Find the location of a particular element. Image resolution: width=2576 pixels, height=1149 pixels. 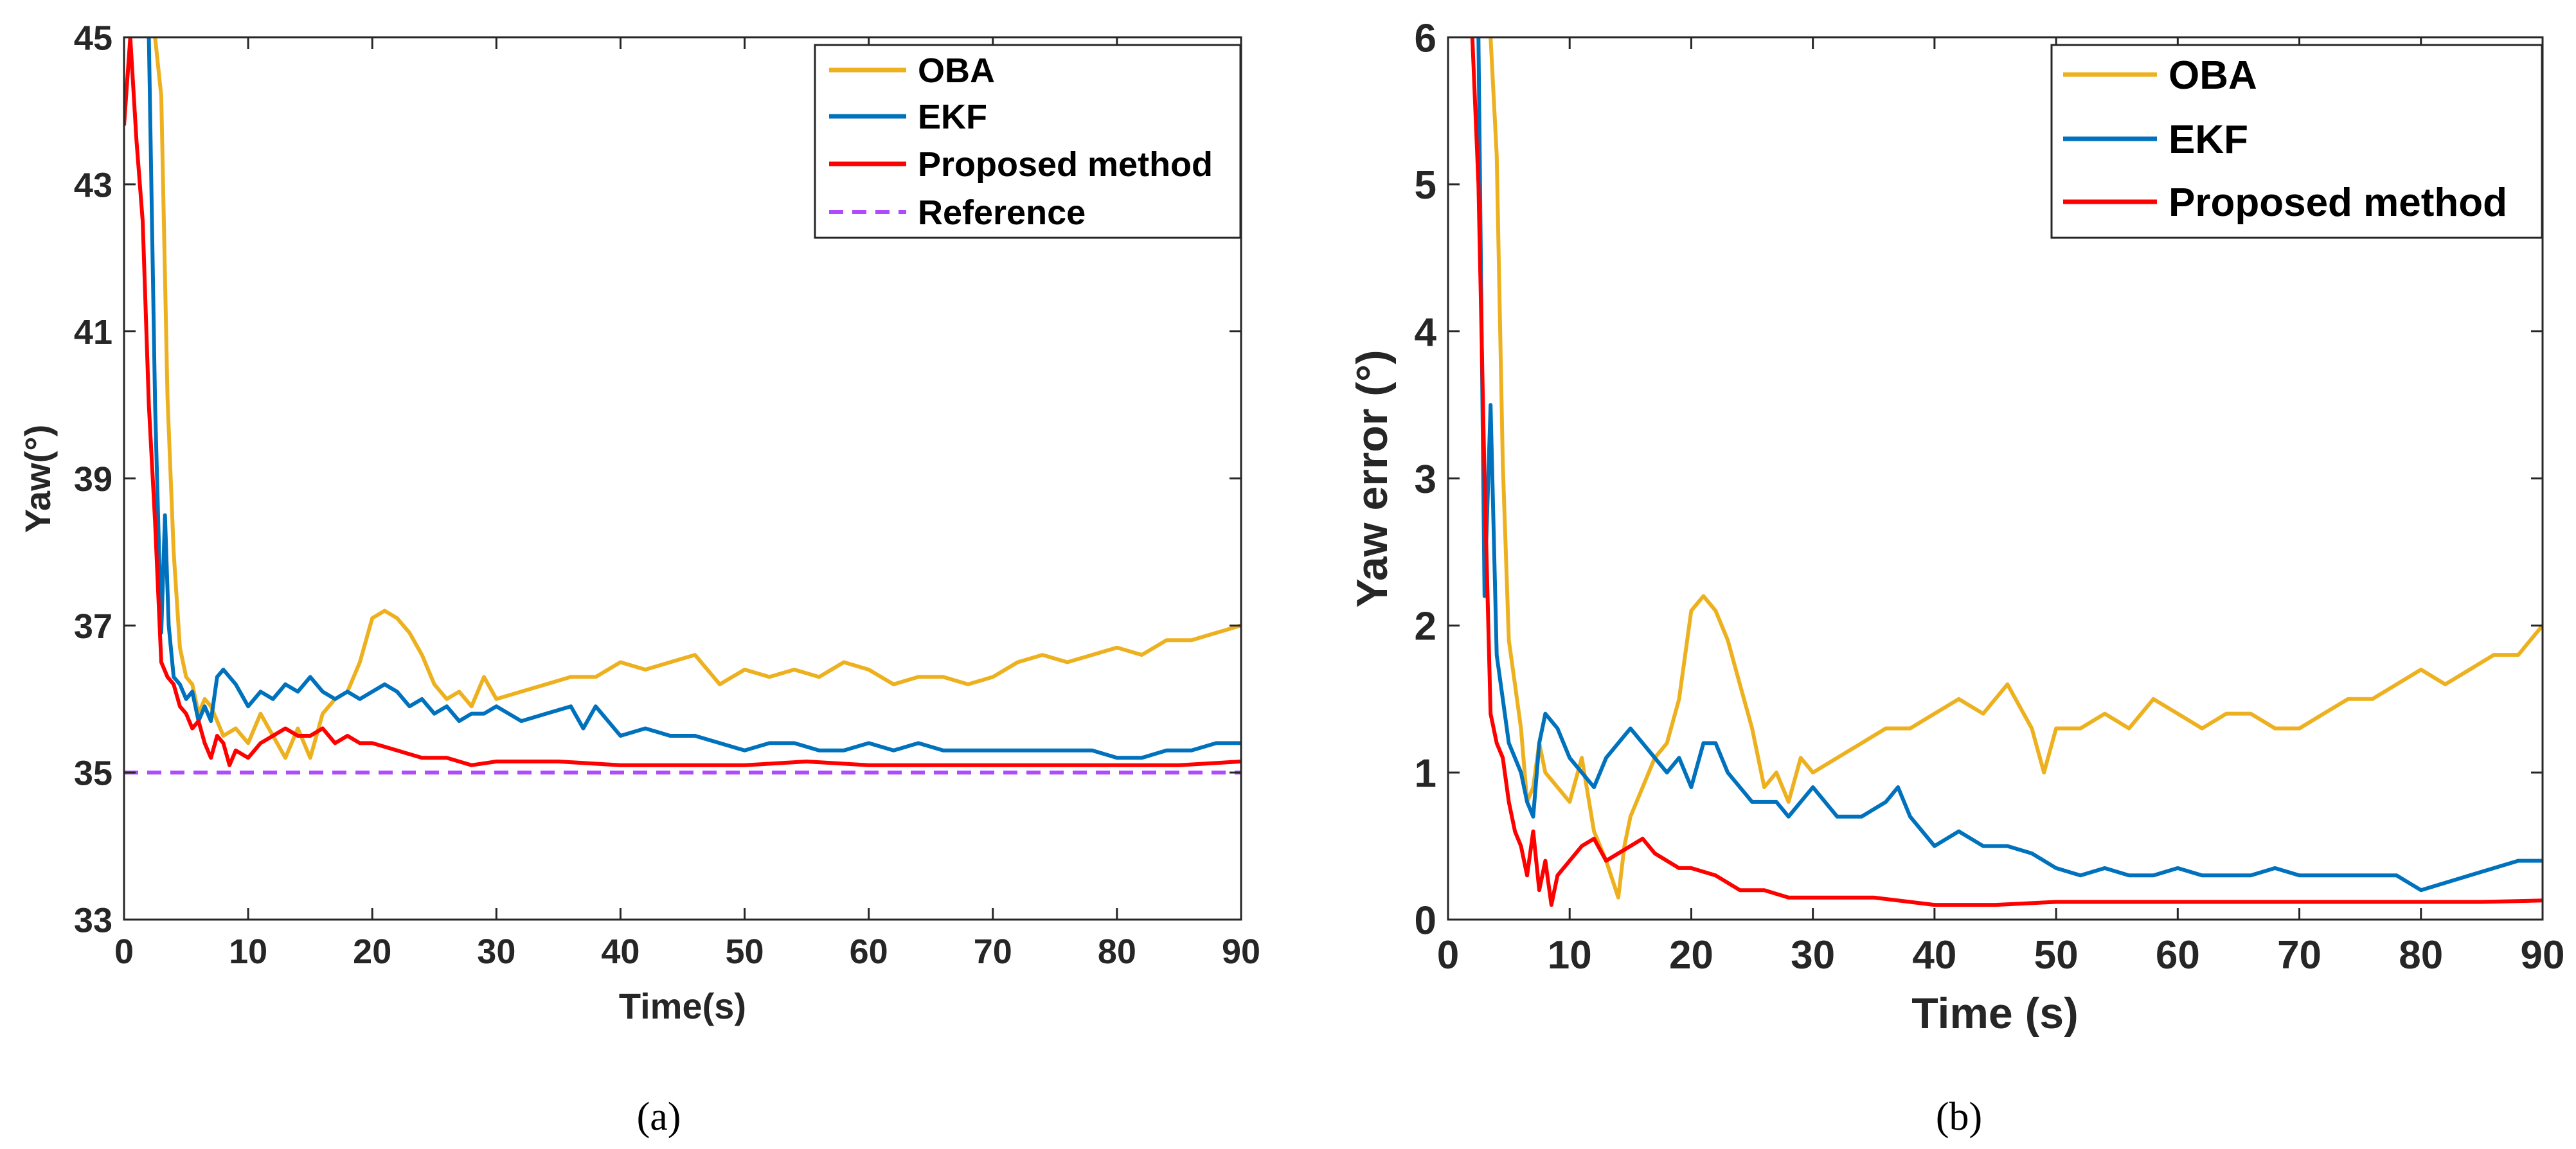

panel-a-ytick-label: 33 is located at coordinates (93, 921).